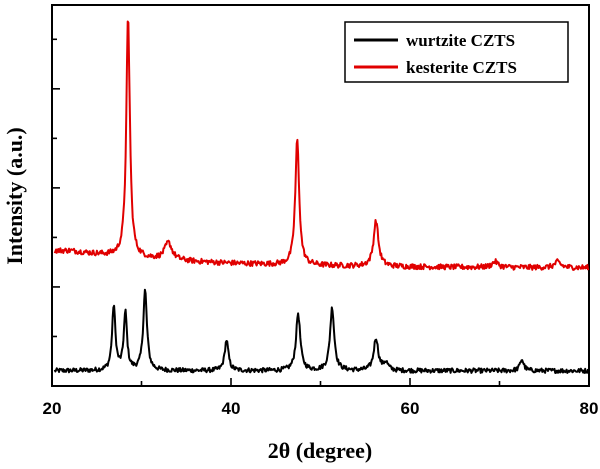 The width and height of the screenshot is (600, 469). I want to click on x-axis-title: 2θ (degree), so click(320, 450).